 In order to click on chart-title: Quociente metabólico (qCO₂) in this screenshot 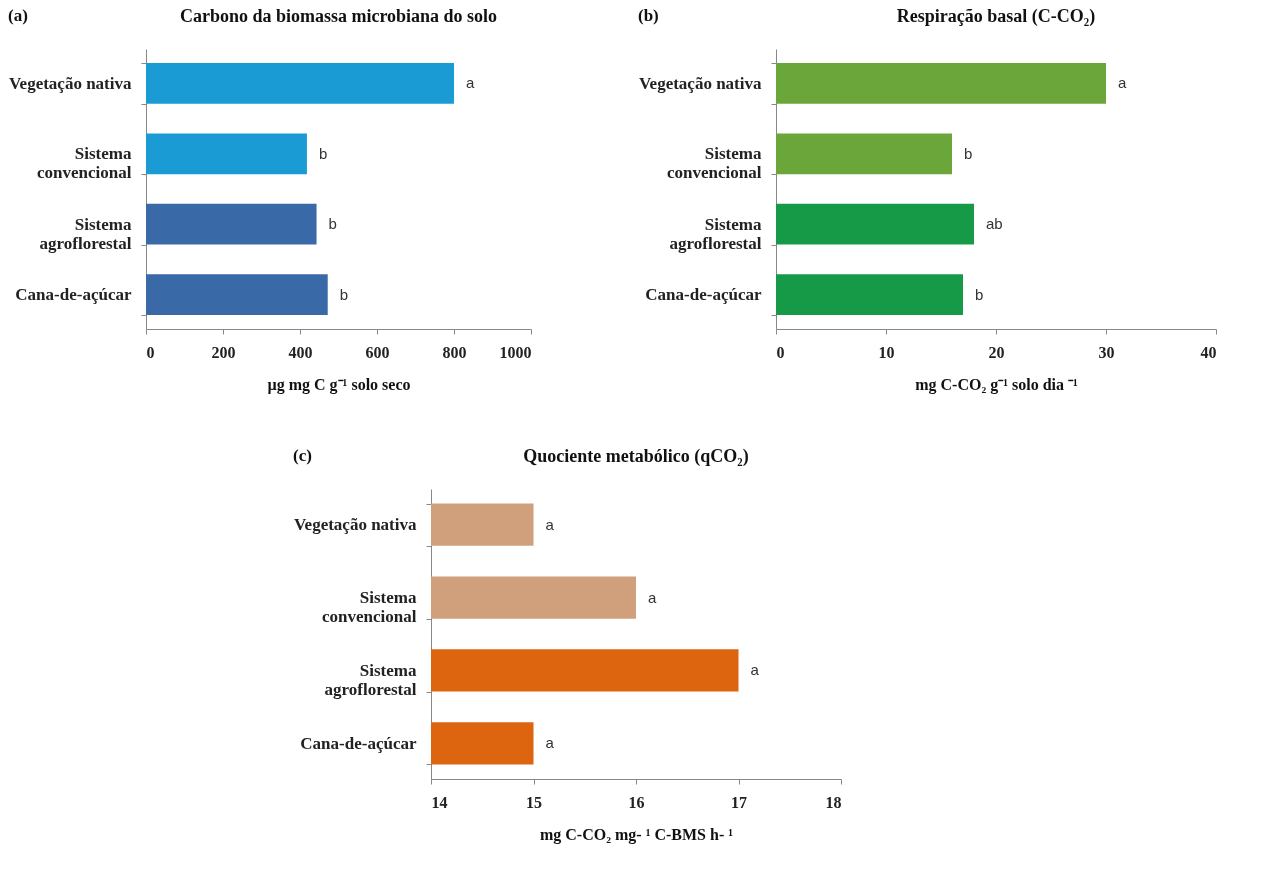, I will do `click(636, 456)`.